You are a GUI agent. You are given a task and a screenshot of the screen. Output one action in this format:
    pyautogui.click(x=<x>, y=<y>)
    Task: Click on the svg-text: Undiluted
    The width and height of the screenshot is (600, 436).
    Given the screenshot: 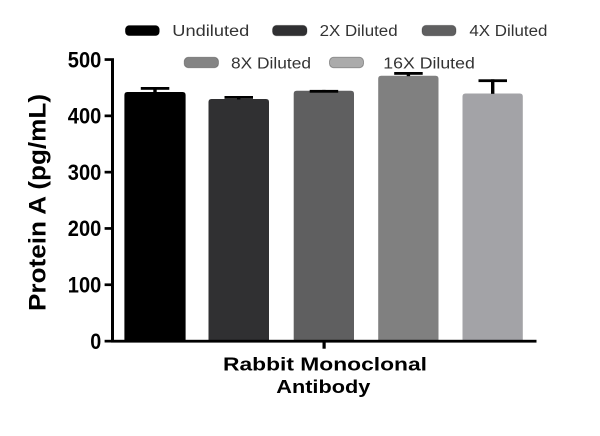 What is the action you would take?
    pyautogui.click(x=210, y=31)
    